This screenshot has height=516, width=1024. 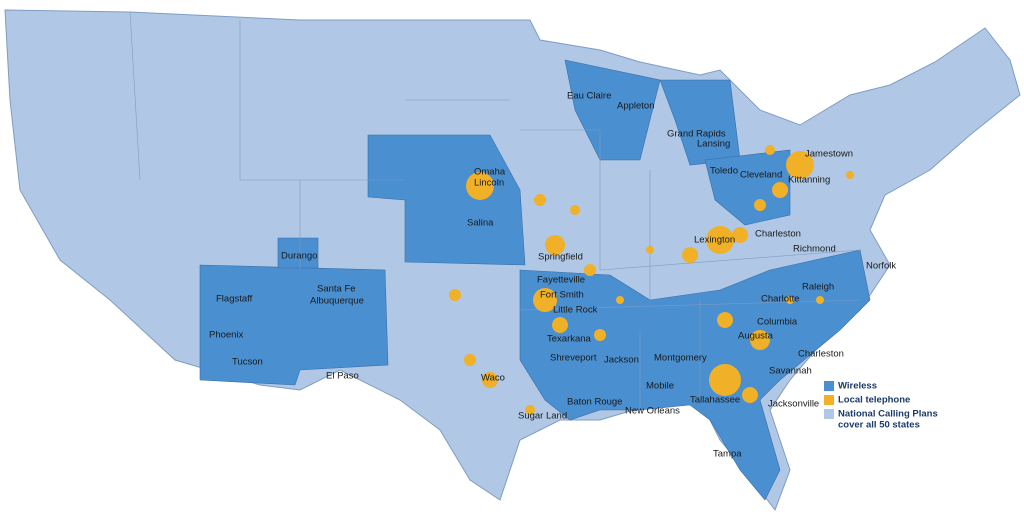 What do you see at coordinates (793, 404) in the screenshot?
I see `city-label: Jacksonville` at bounding box center [793, 404].